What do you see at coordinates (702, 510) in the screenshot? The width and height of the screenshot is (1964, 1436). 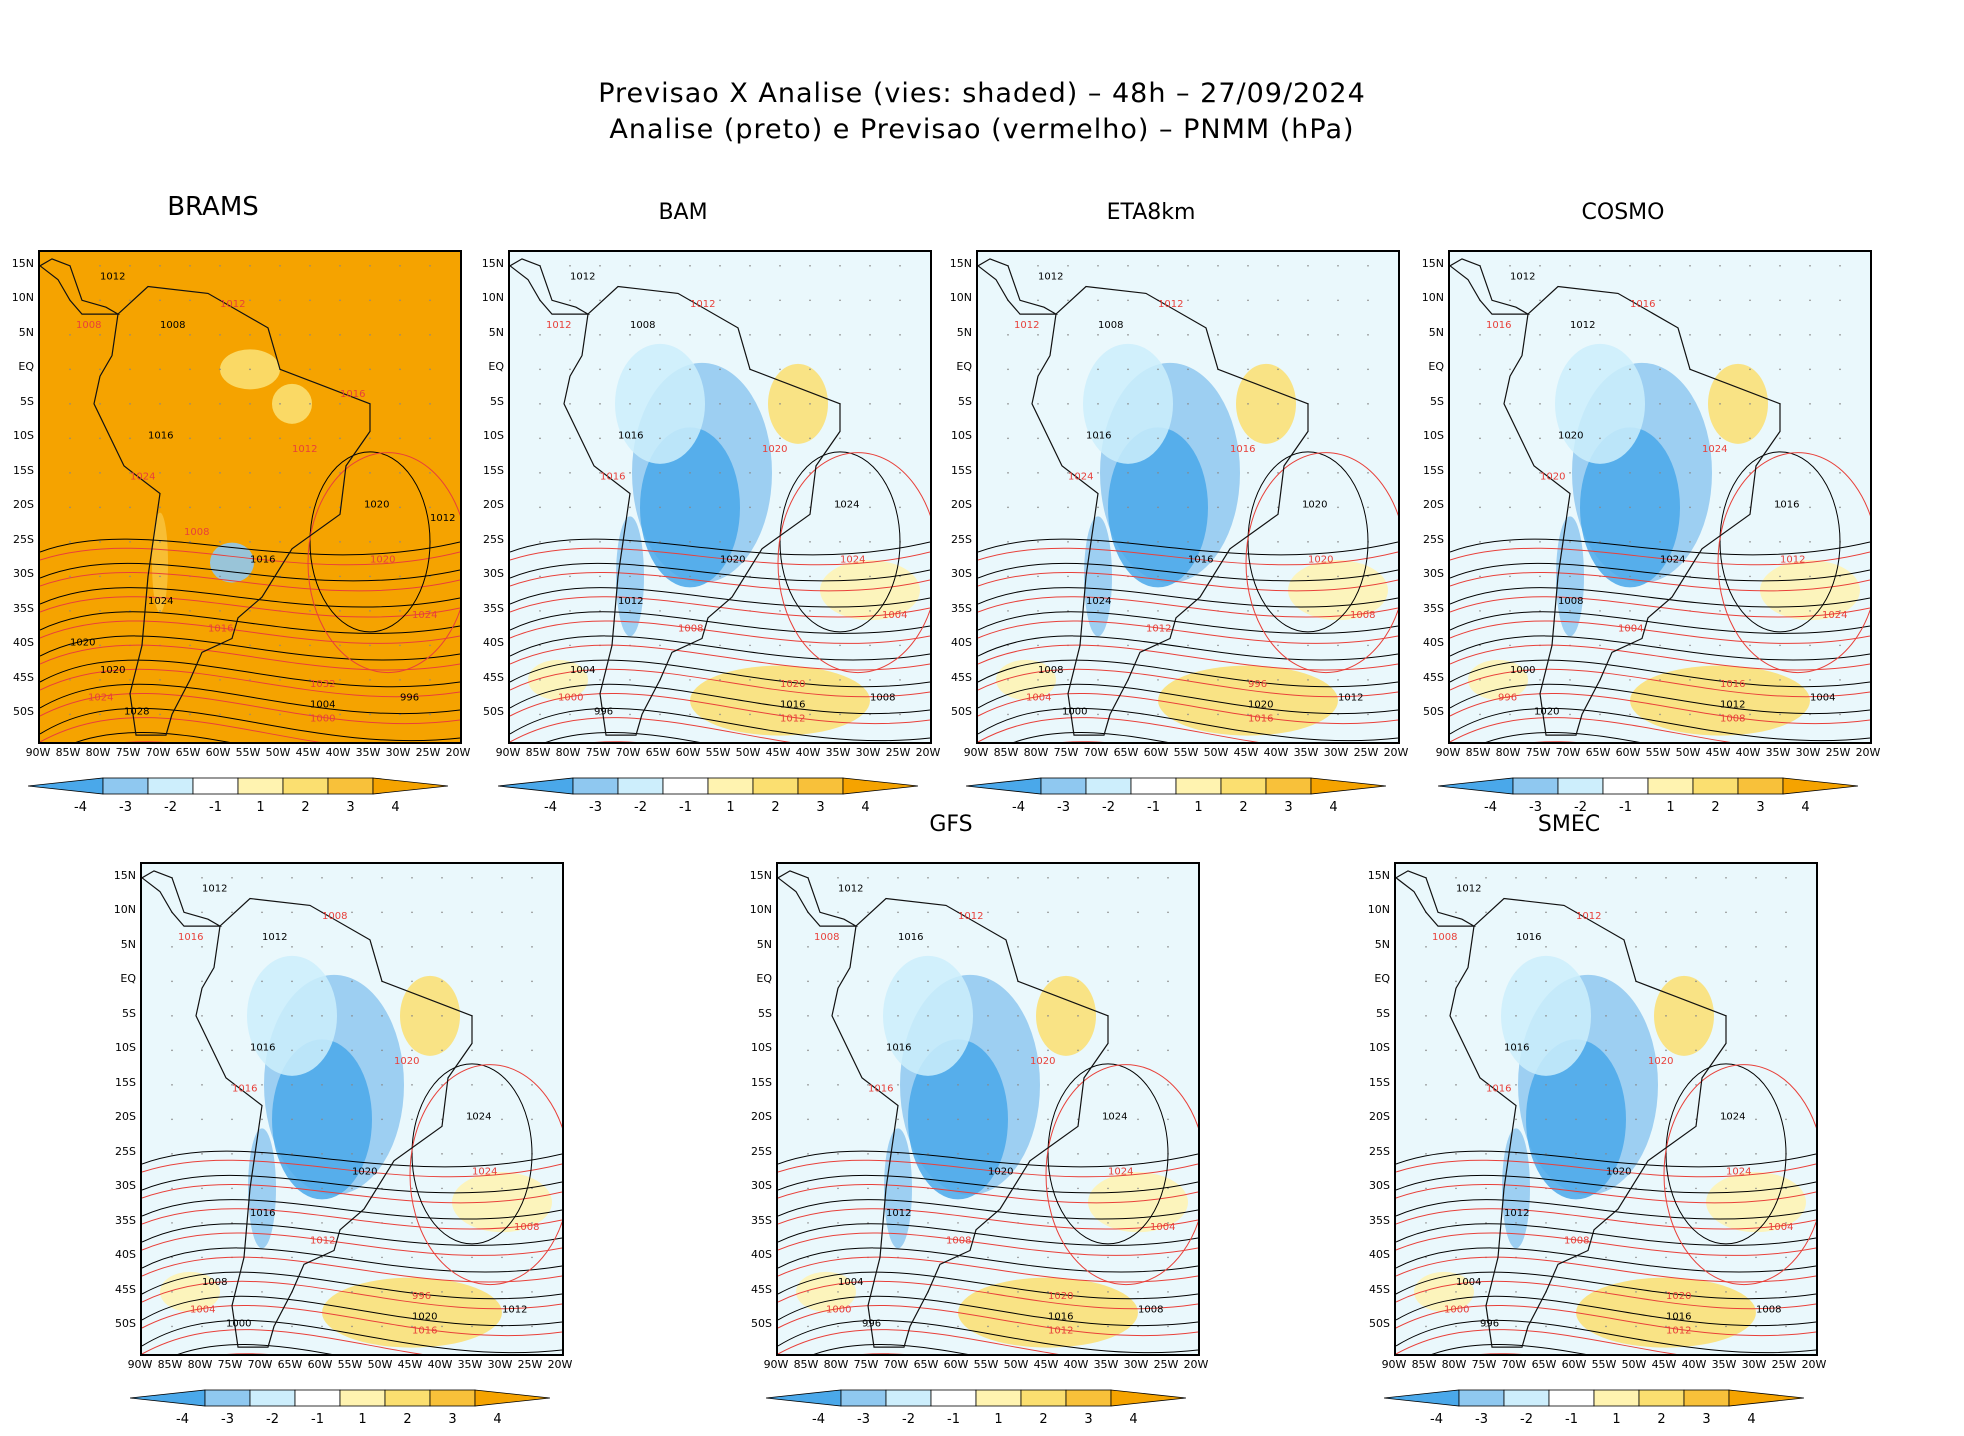 I see `coastline` at bounding box center [702, 510].